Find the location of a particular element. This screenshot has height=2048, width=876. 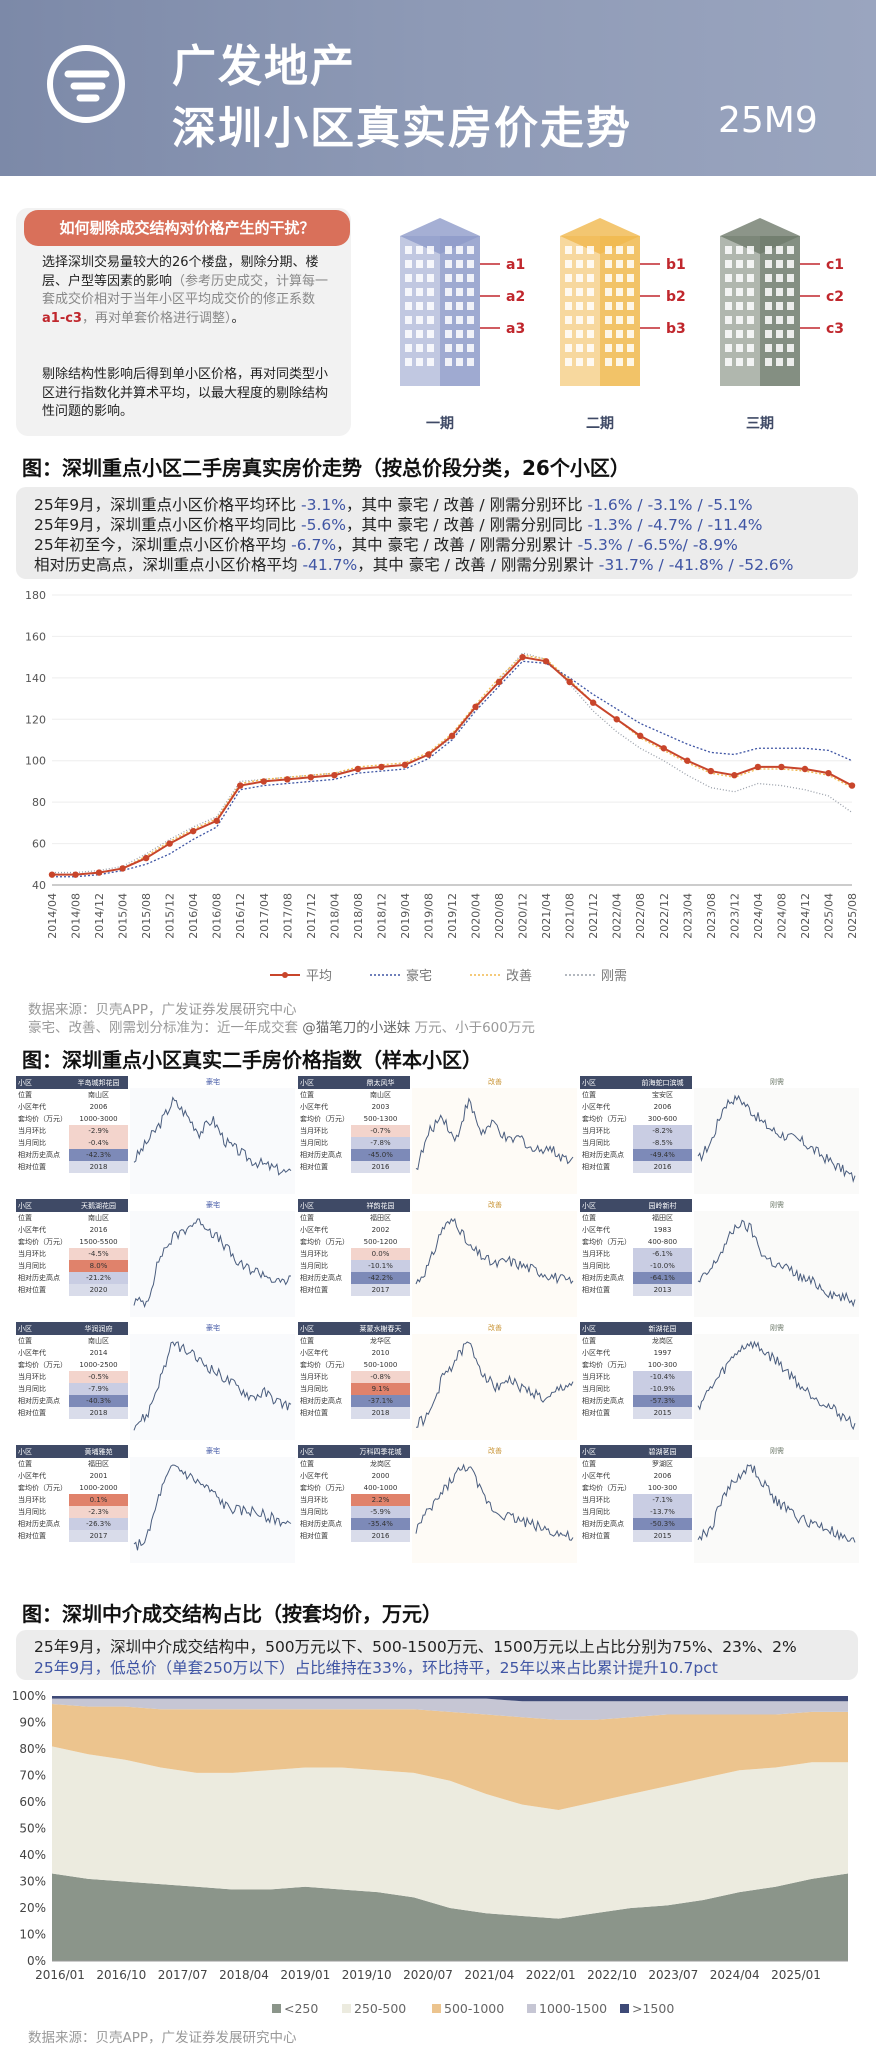

tile-value: 1000-2000 is located at coordinates (98, 1488).